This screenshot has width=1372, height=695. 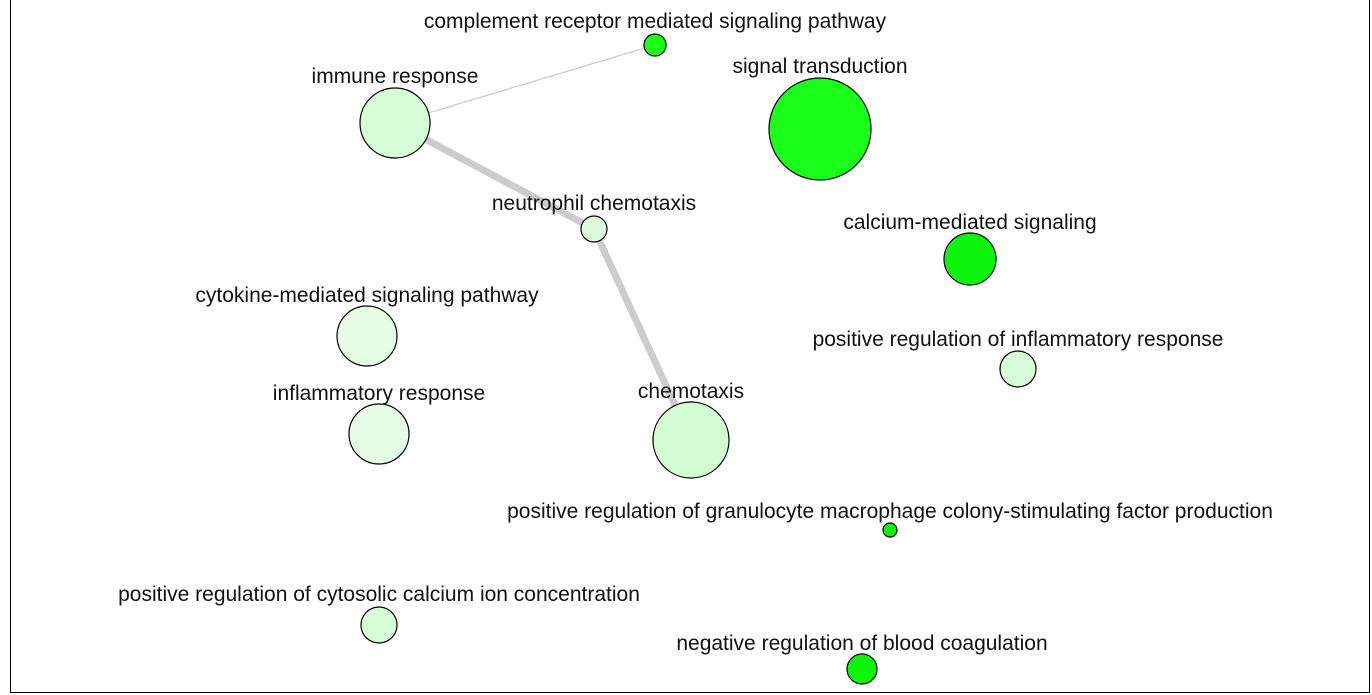 What do you see at coordinates (395, 76) in the screenshot?
I see `node-label: immune response` at bounding box center [395, 76].